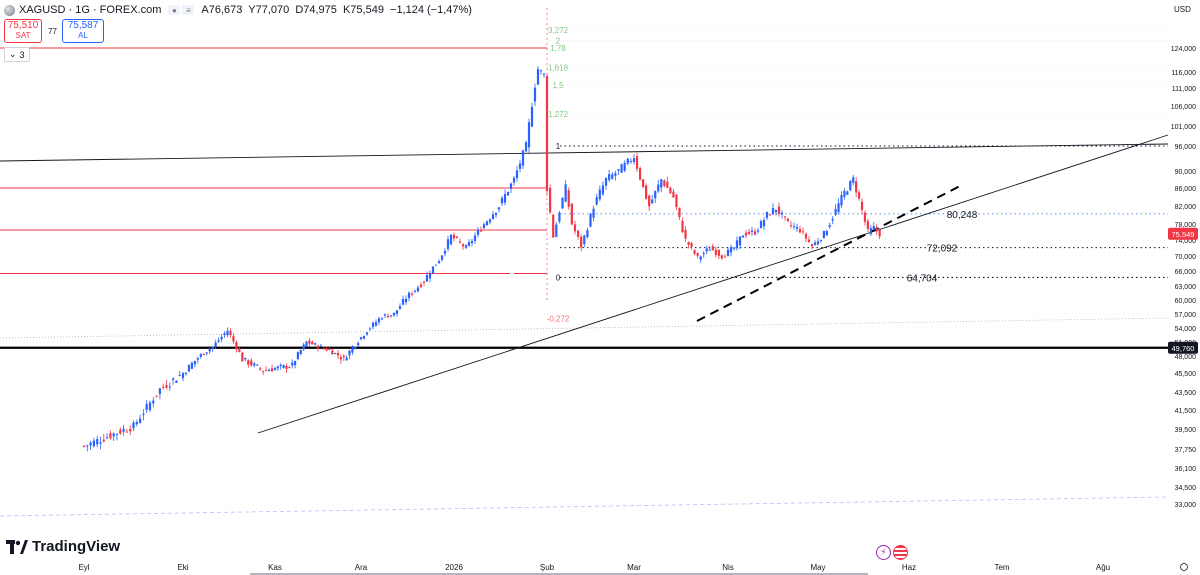 The image size is (1200, 575). I want to click on lightning-icon: ⚡, so click(883, 552).